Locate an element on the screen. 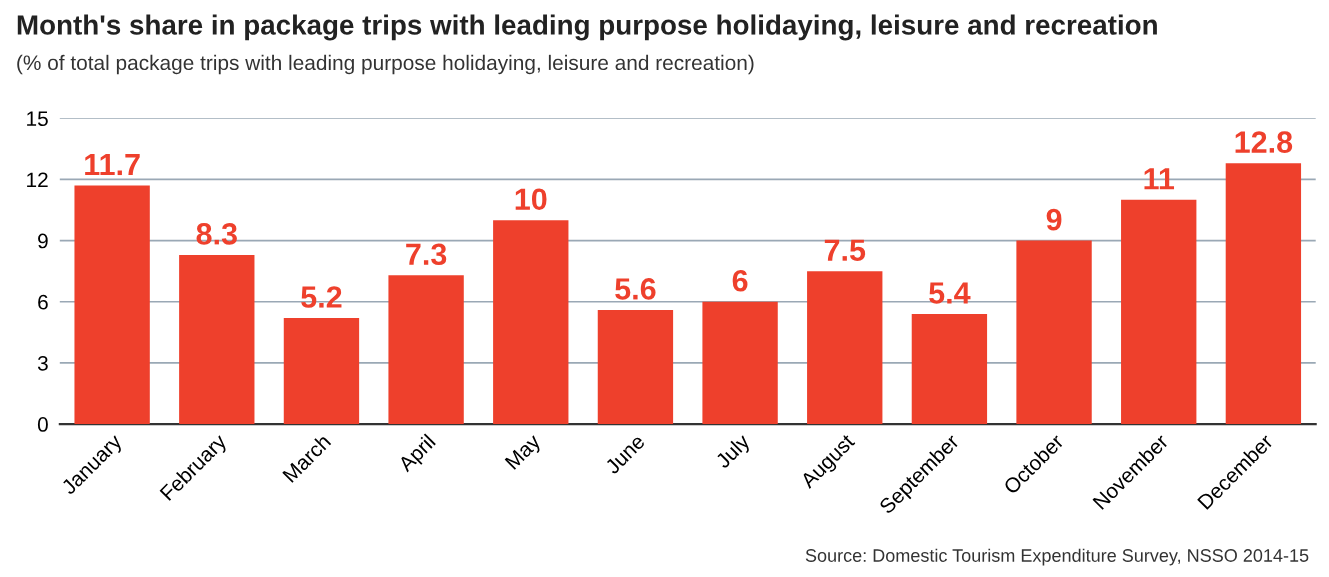  data-label: 5.4 is located at coordinates (950, 293).